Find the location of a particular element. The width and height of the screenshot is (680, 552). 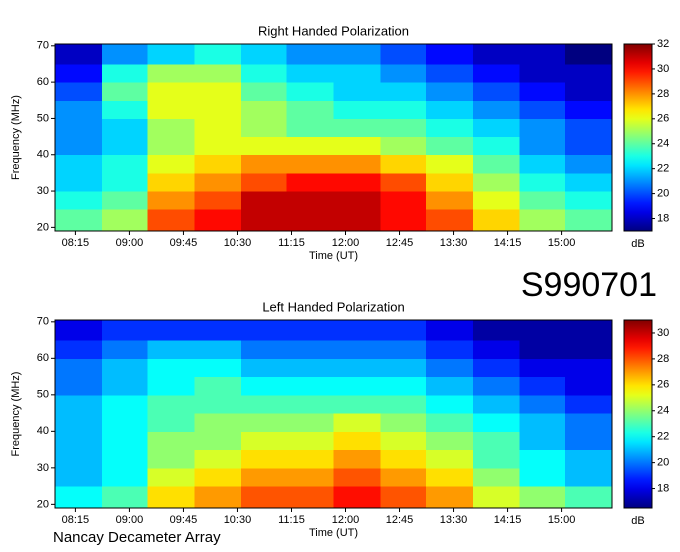

x-tick-label: 12:00 is located at coordinates (346, 520).